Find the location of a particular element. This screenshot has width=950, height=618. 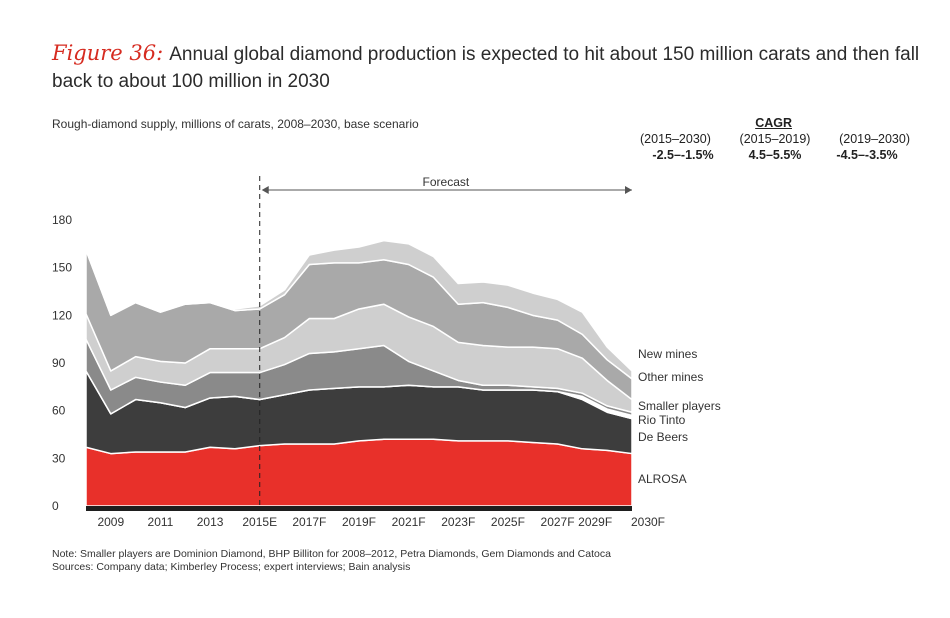

x-tick-label: 2019F is located at coordinates (359, 522).